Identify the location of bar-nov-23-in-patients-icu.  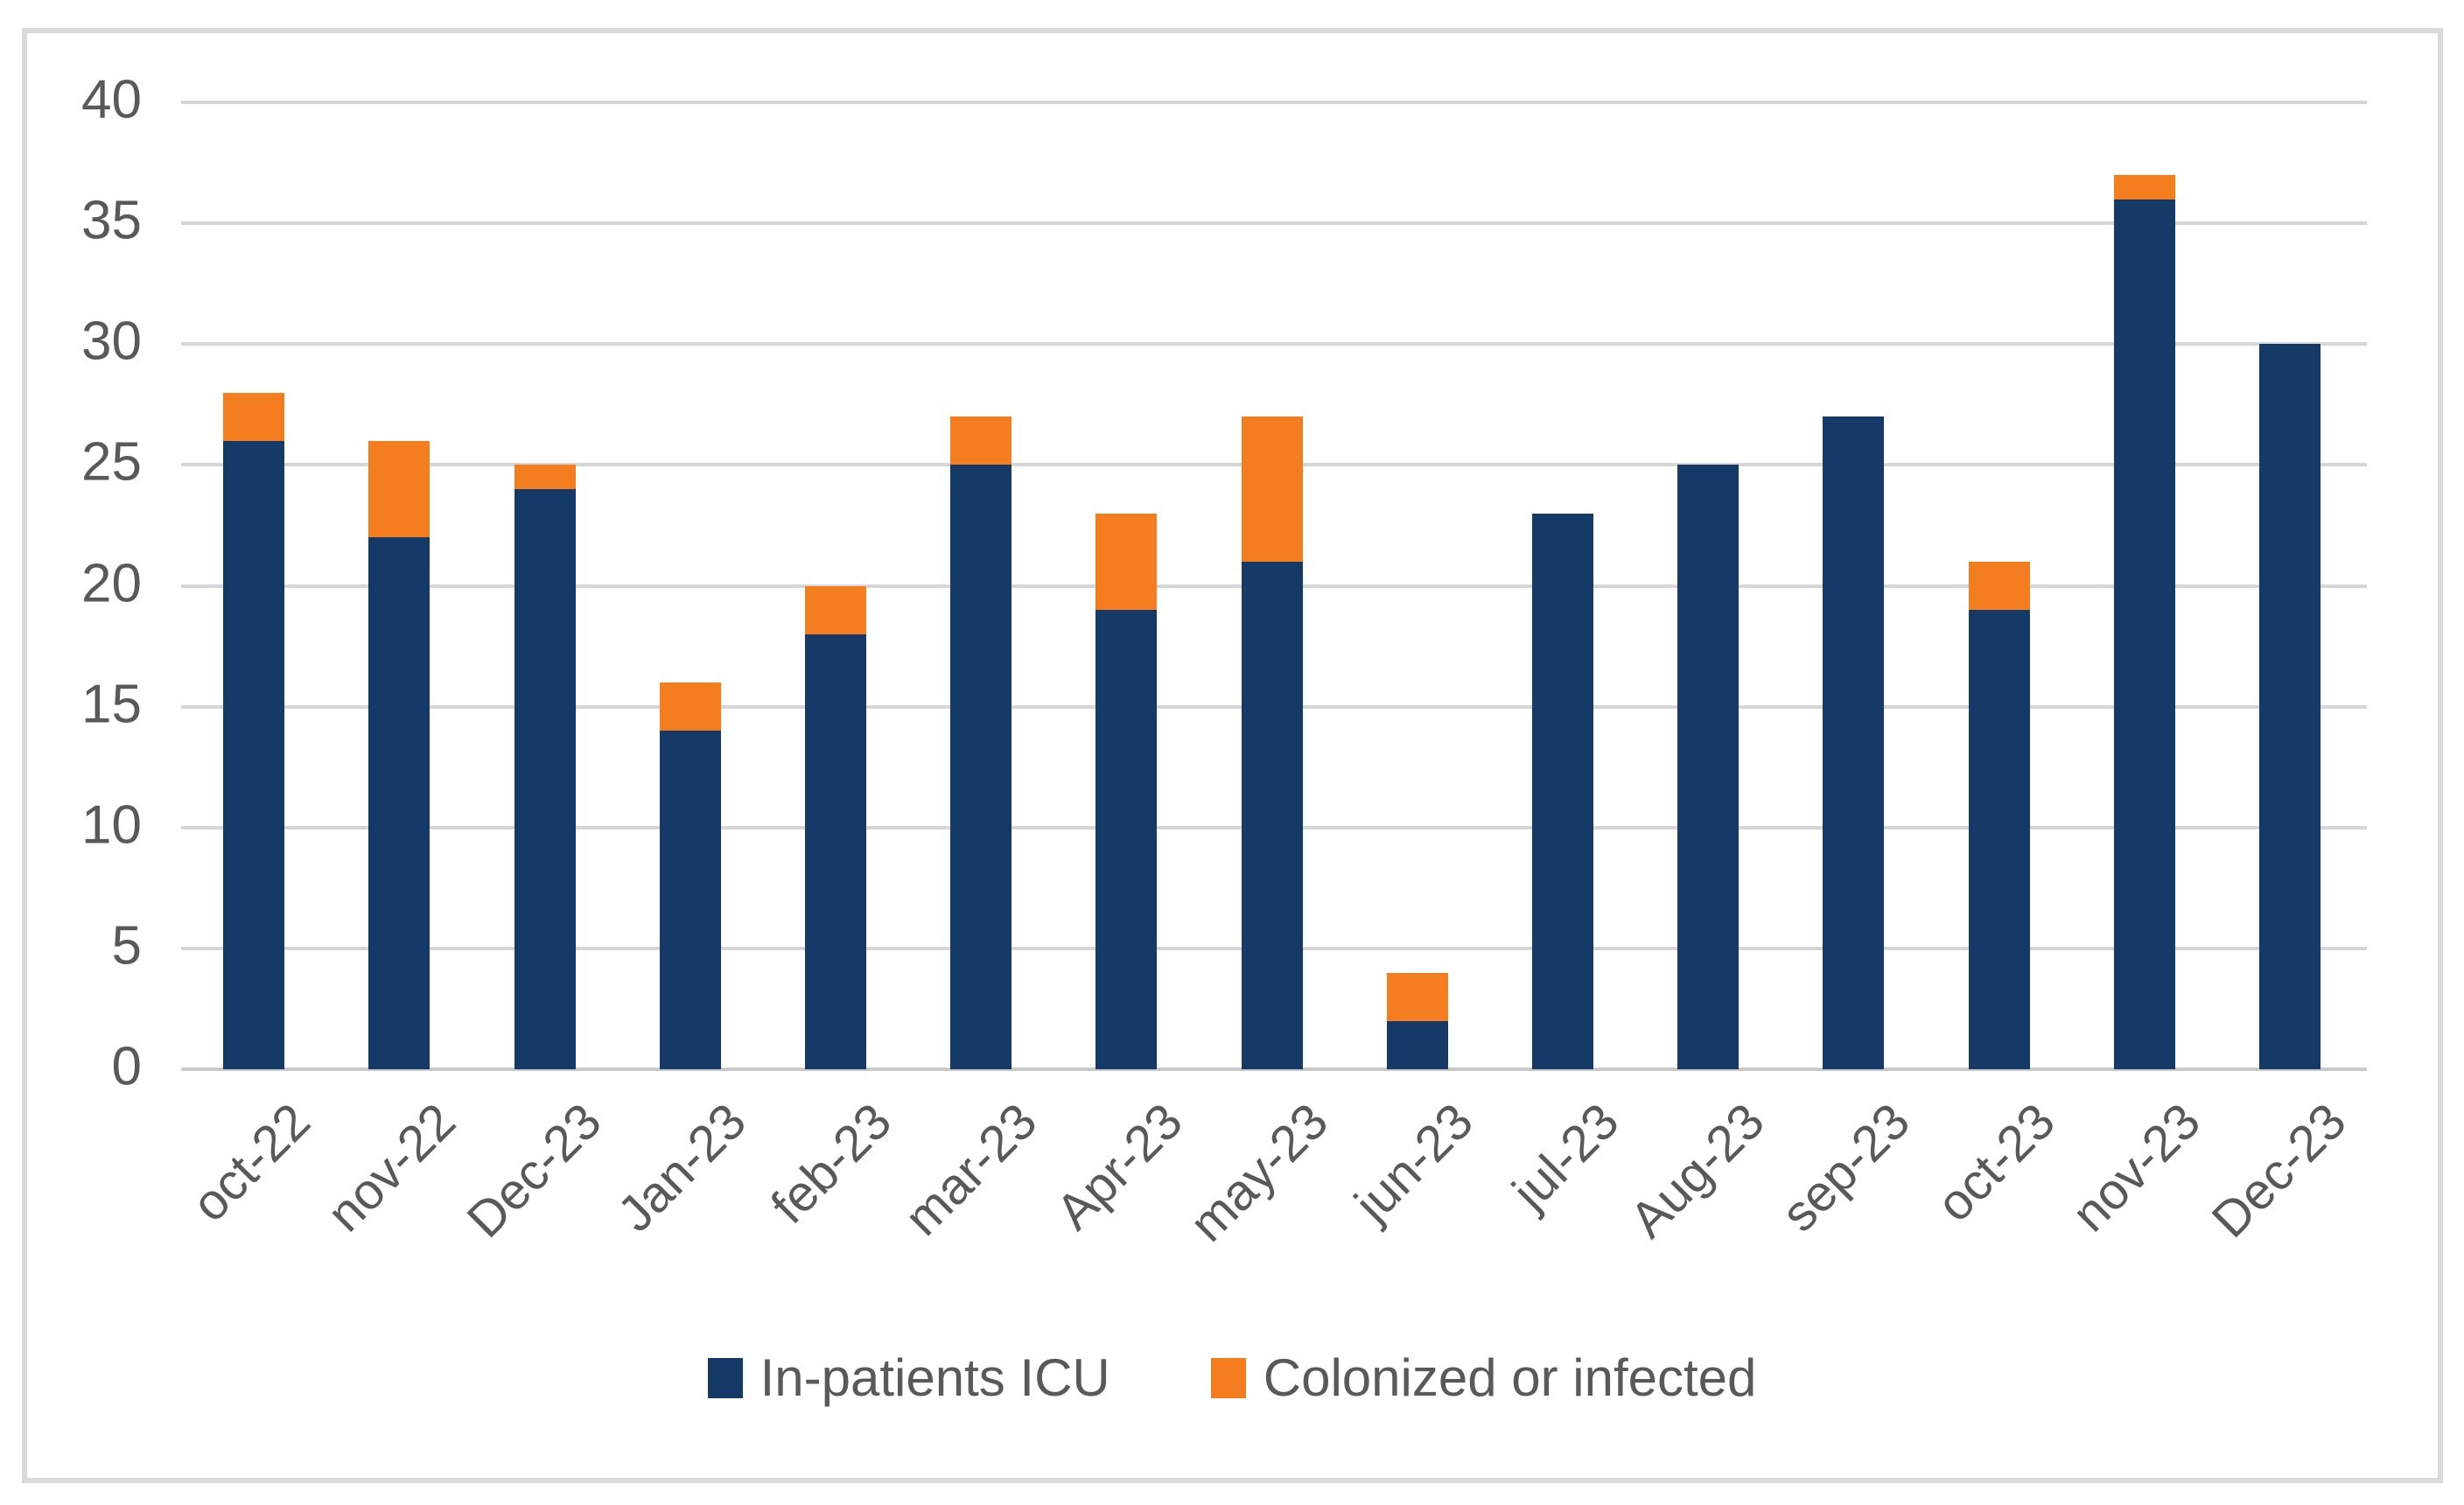
(2144, 634).